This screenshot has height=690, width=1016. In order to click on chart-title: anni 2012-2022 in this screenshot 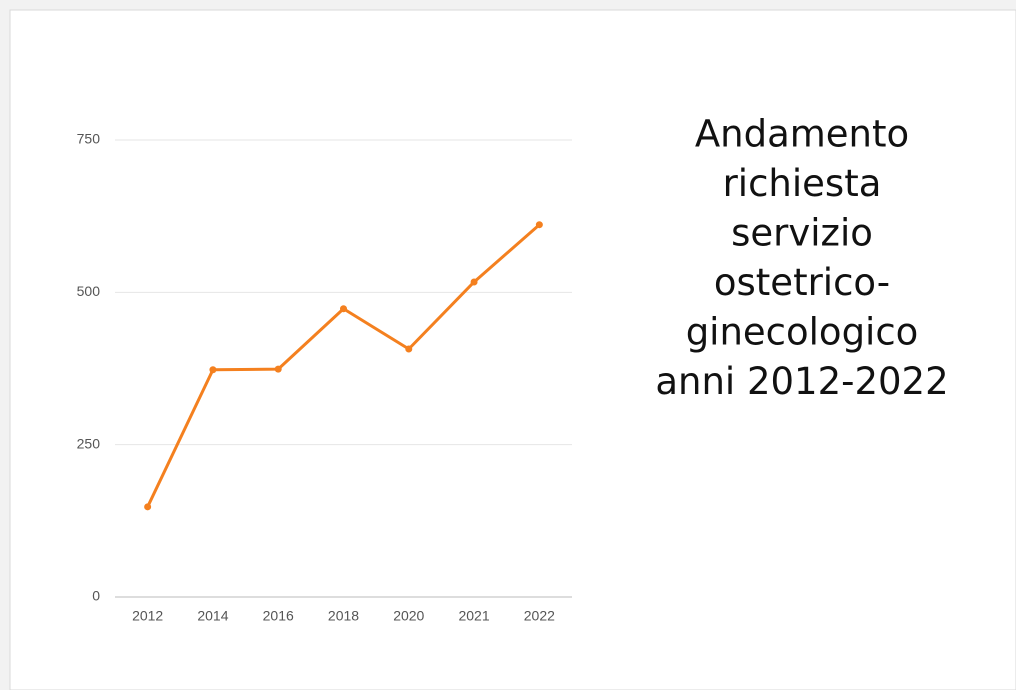, I will do `click(801, 381)`.